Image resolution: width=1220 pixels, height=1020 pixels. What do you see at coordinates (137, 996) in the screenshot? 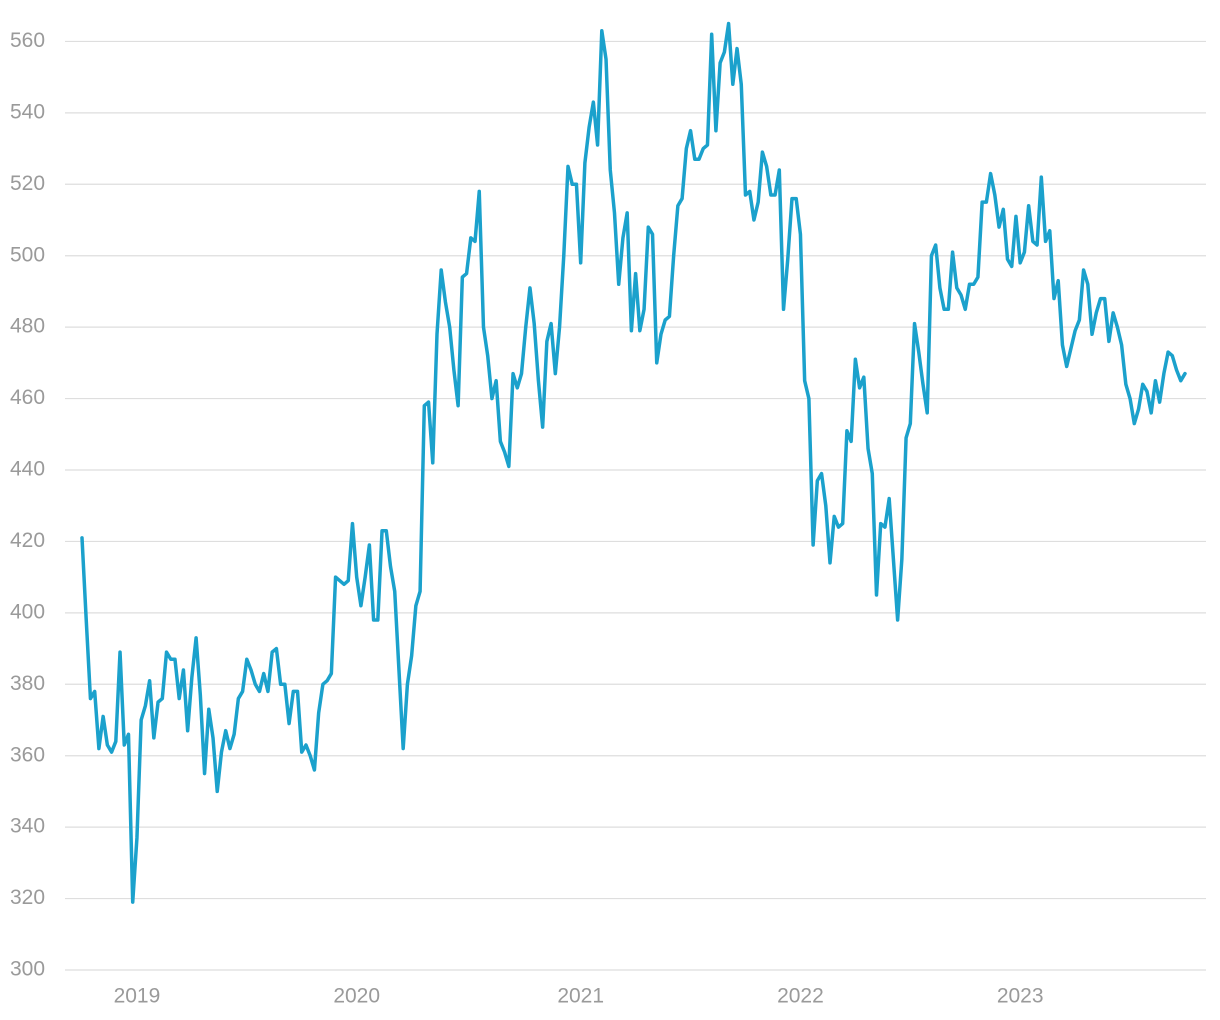
I see `x-tick-label: 2019` at bounding box center [137, 996].